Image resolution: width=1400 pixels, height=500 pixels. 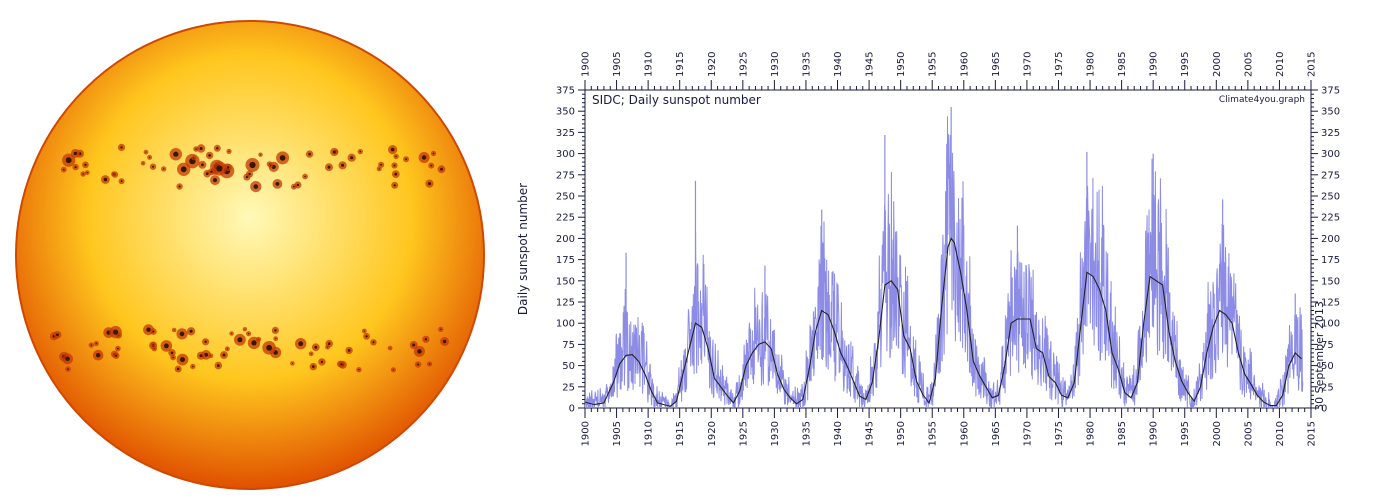 I want to click on x-tick-label-top: 2000, so click(x=1217, y=64).